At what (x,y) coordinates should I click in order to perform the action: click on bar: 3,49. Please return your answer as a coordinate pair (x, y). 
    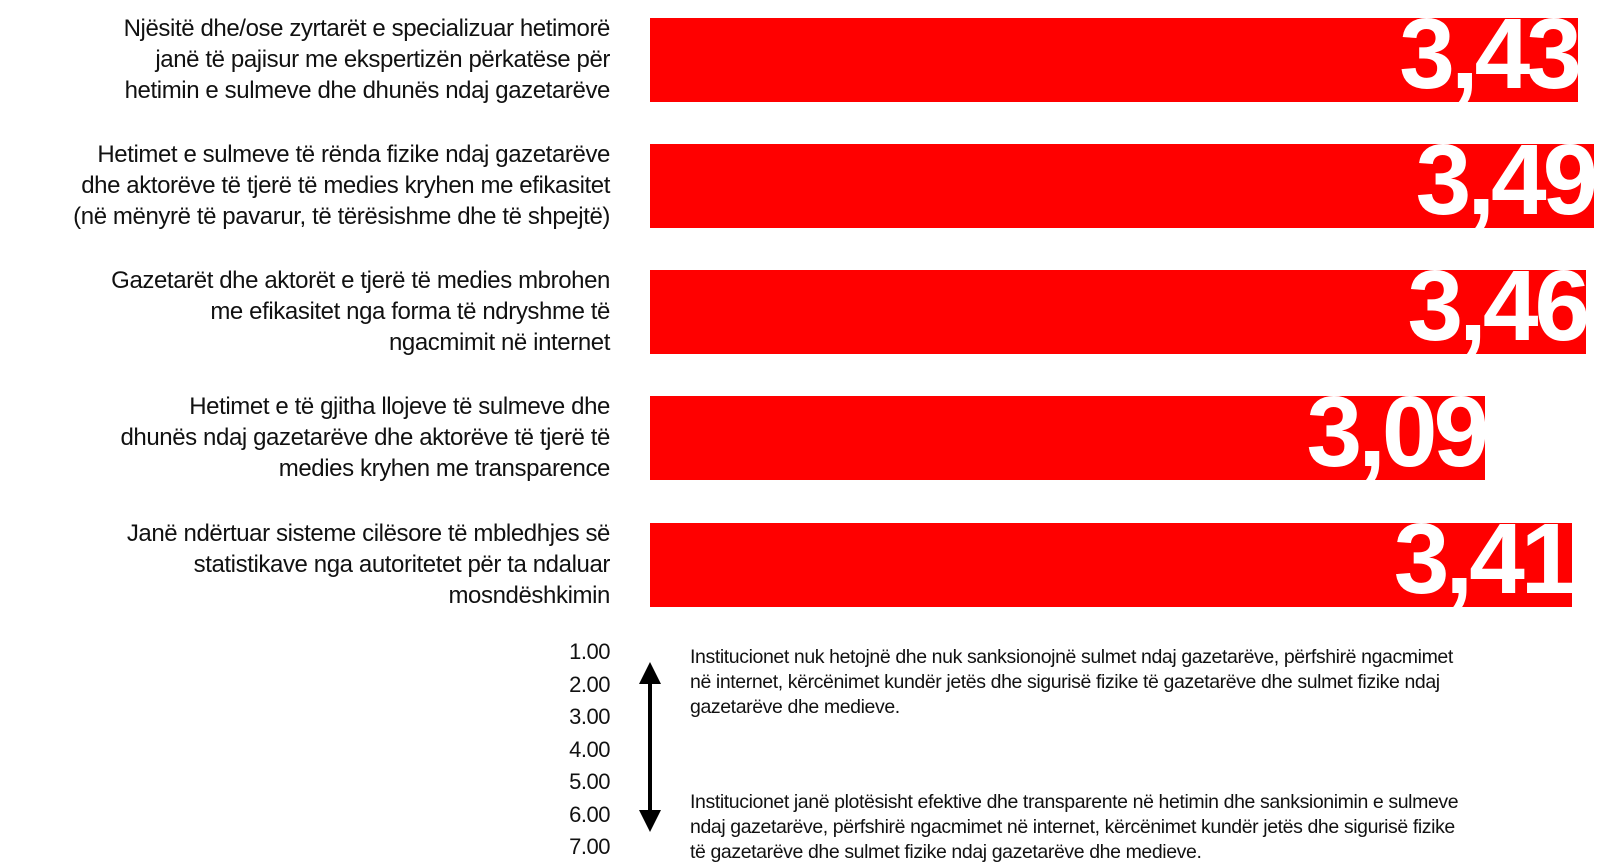
    Looking at the image, I should click on (1122, 180).